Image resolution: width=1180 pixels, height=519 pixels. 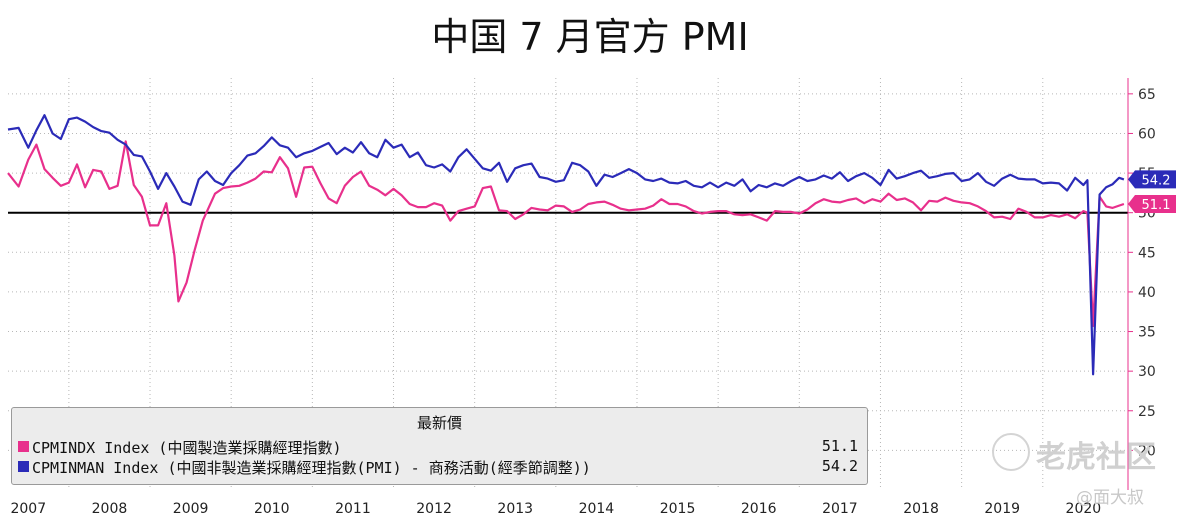 What do you see at coordinates (1002, 509) in the screenshot?
I see `x-tick-label-2019: 2019` at bounding box center [1002, 509].